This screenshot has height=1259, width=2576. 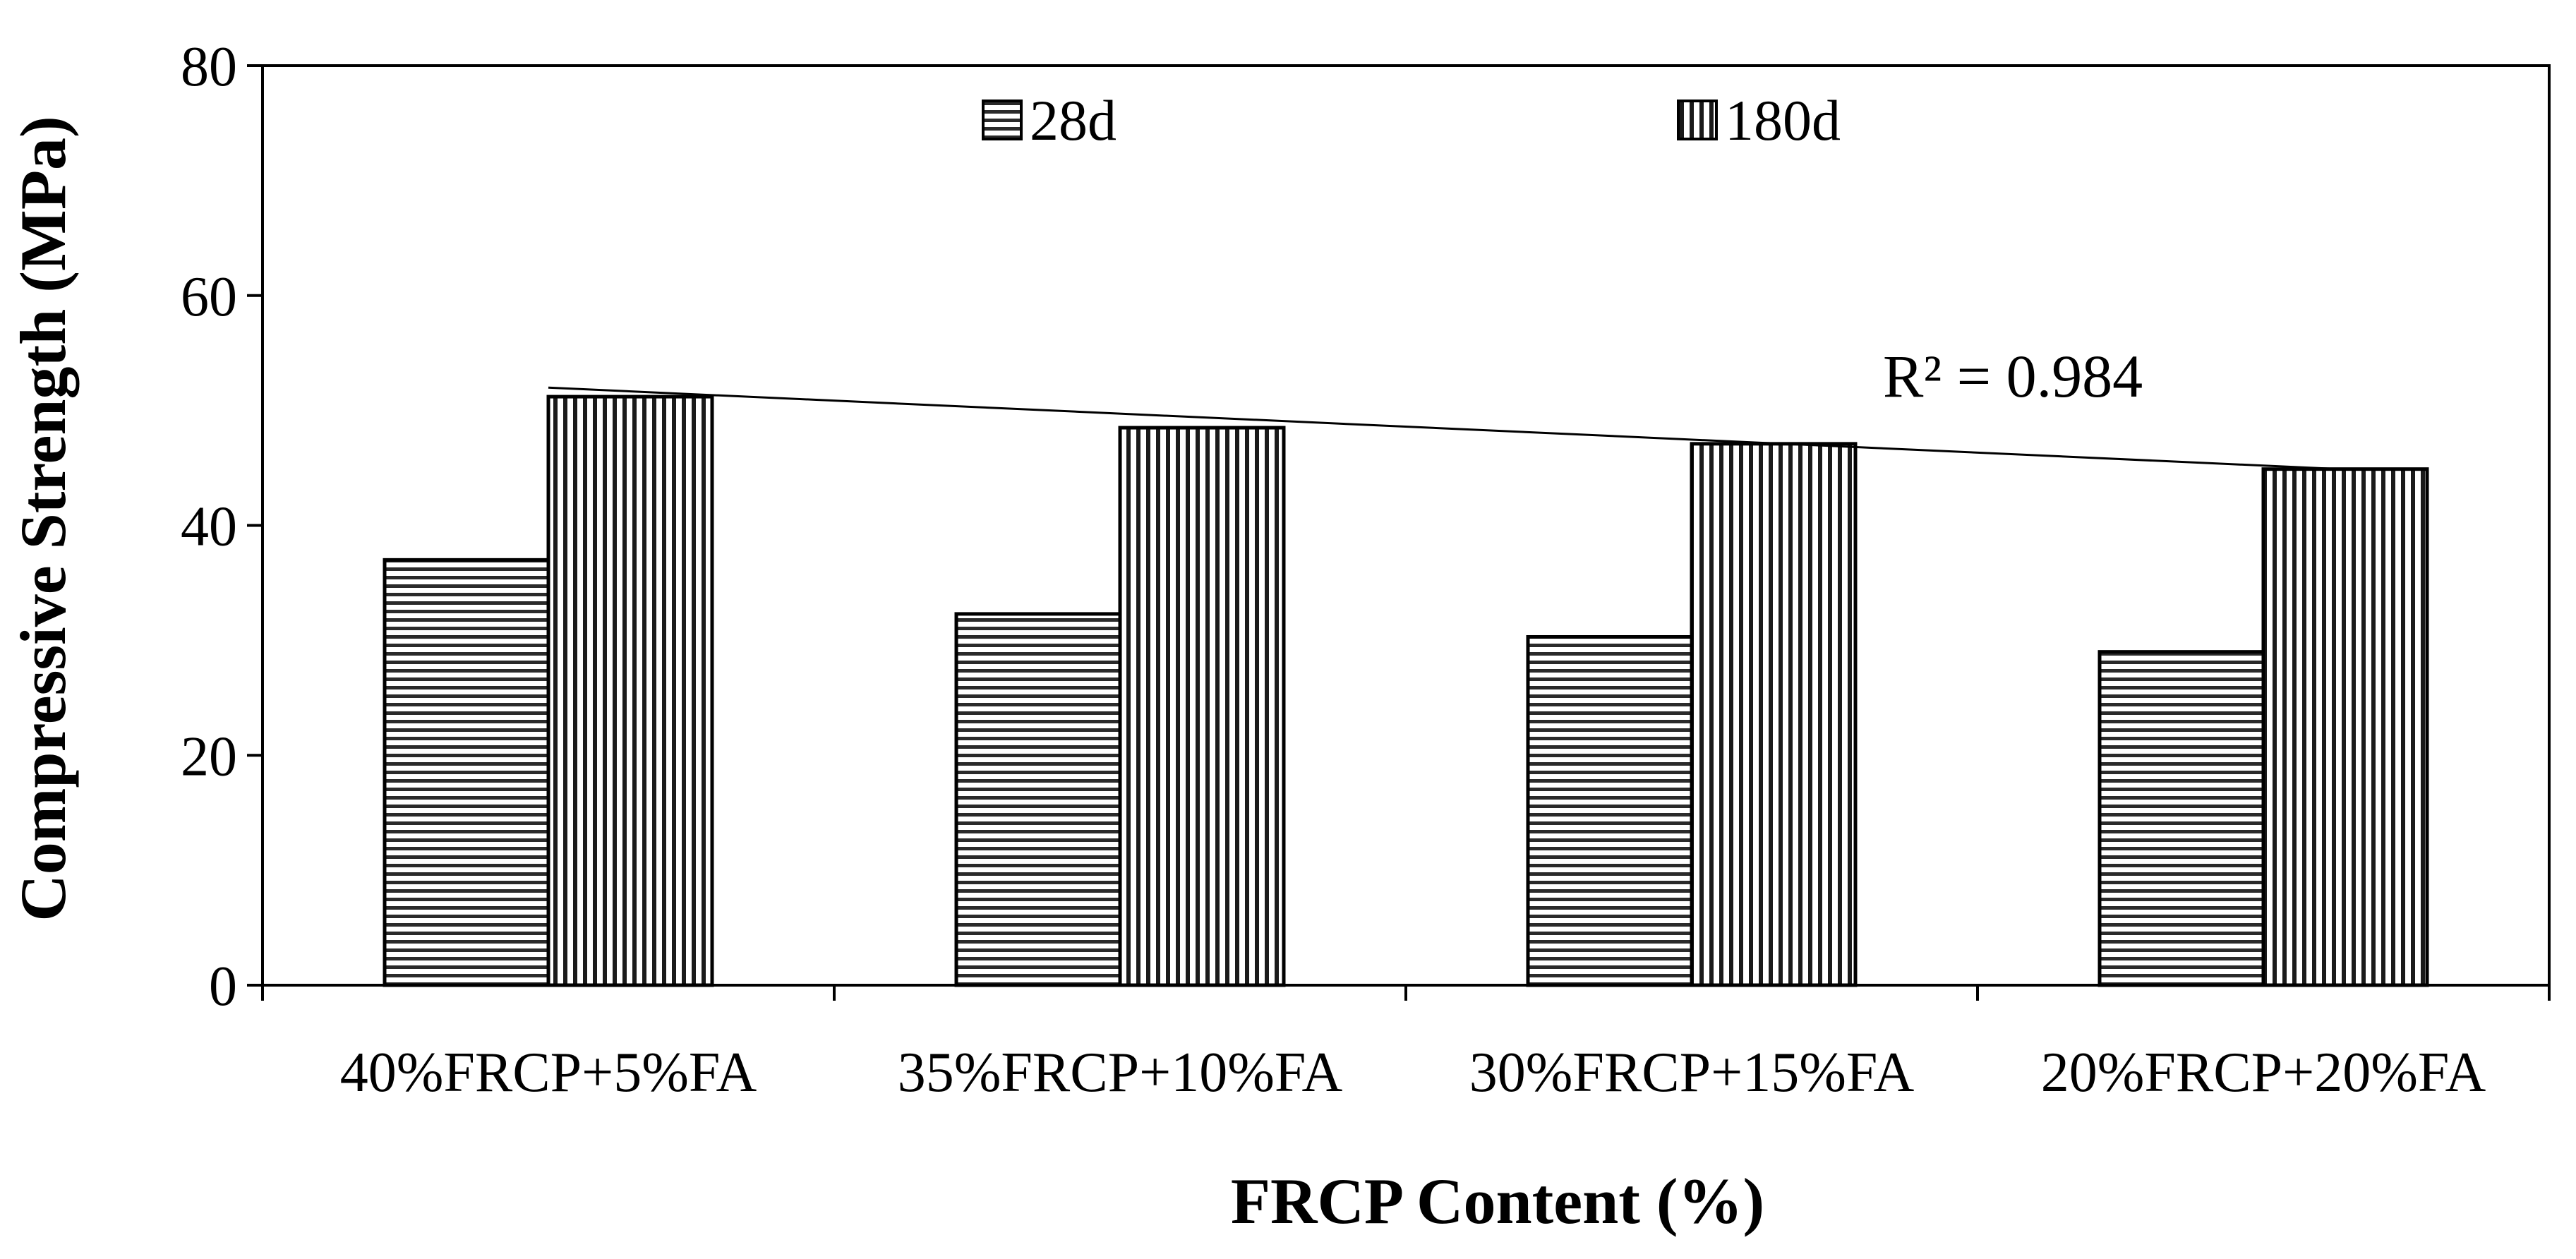 What do you see at coordinates (1073, 120) in the screenshot?
I see `legend-label-28d: 28d` at bounding box center [1073, 120].